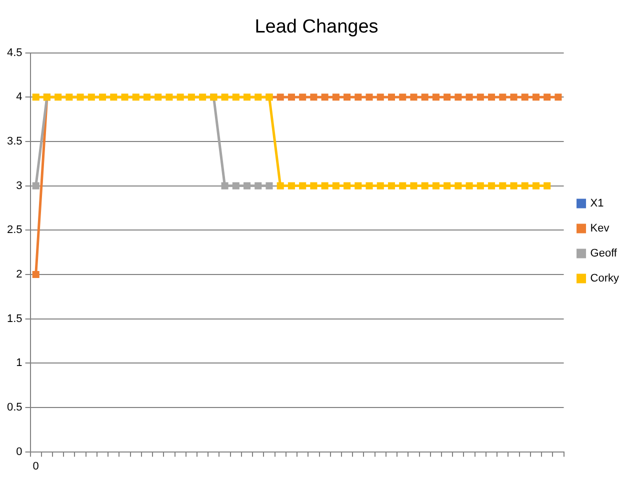 This screenshot has width=641, height=480. I want to click on legend-label: Geoff, so click(604, 254).